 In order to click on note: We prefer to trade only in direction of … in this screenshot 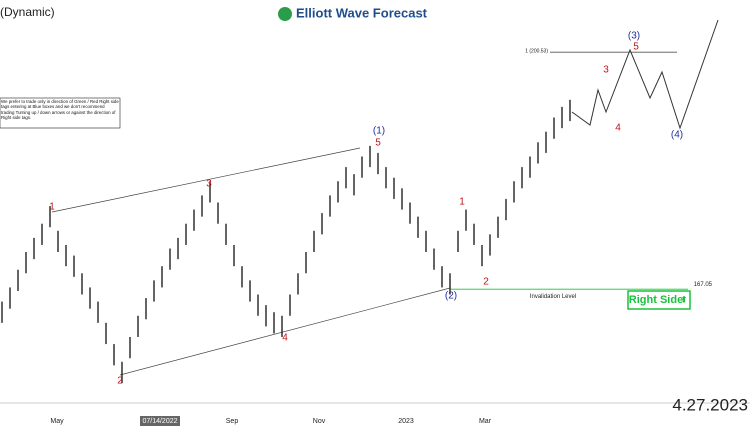, I will do `click(60, 110)`.